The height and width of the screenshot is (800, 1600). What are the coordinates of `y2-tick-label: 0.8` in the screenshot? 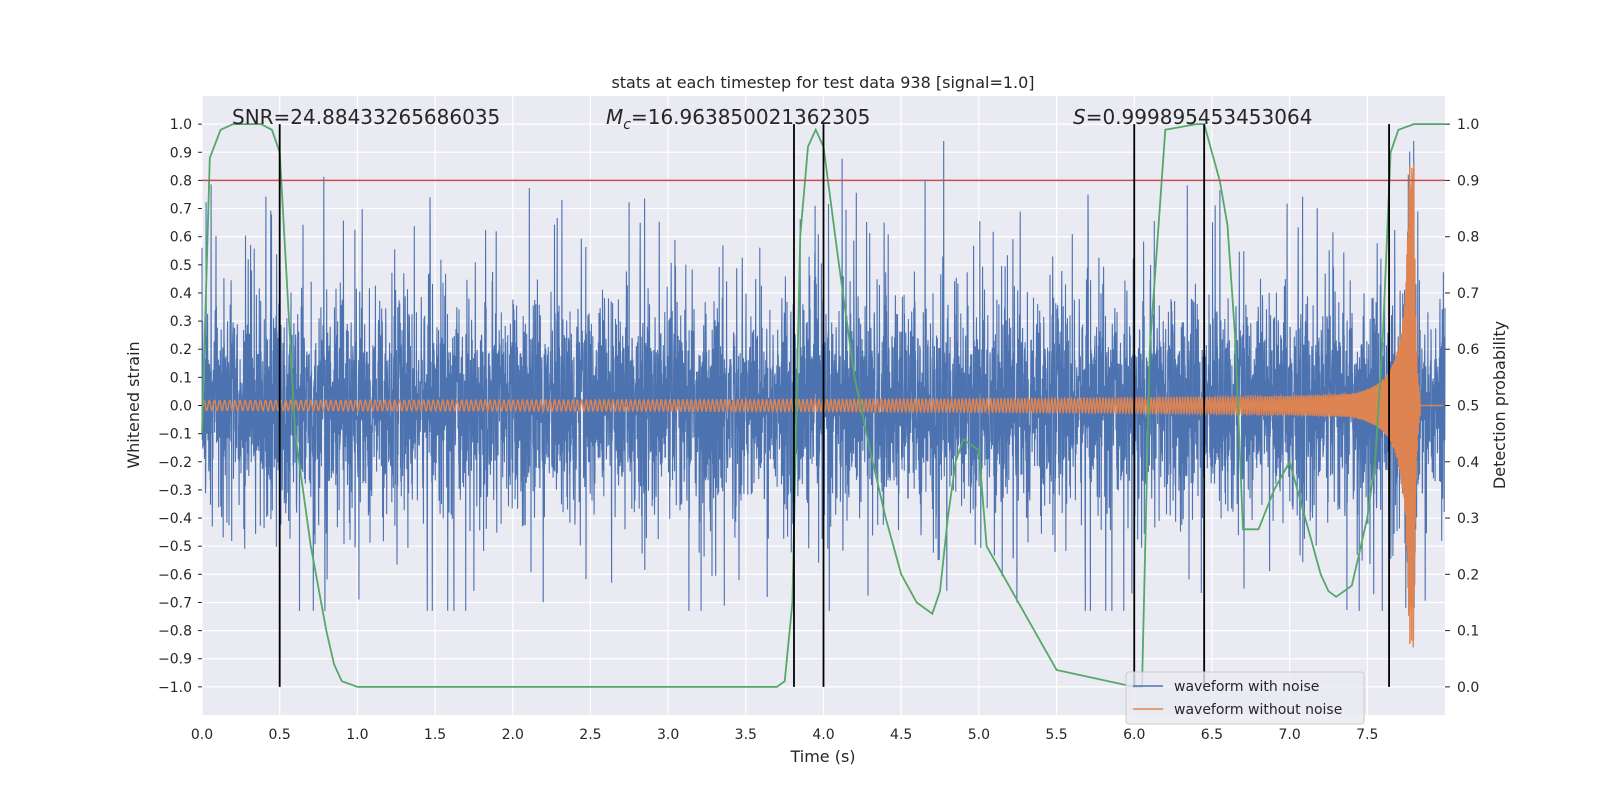 It's located at (1468, 238).